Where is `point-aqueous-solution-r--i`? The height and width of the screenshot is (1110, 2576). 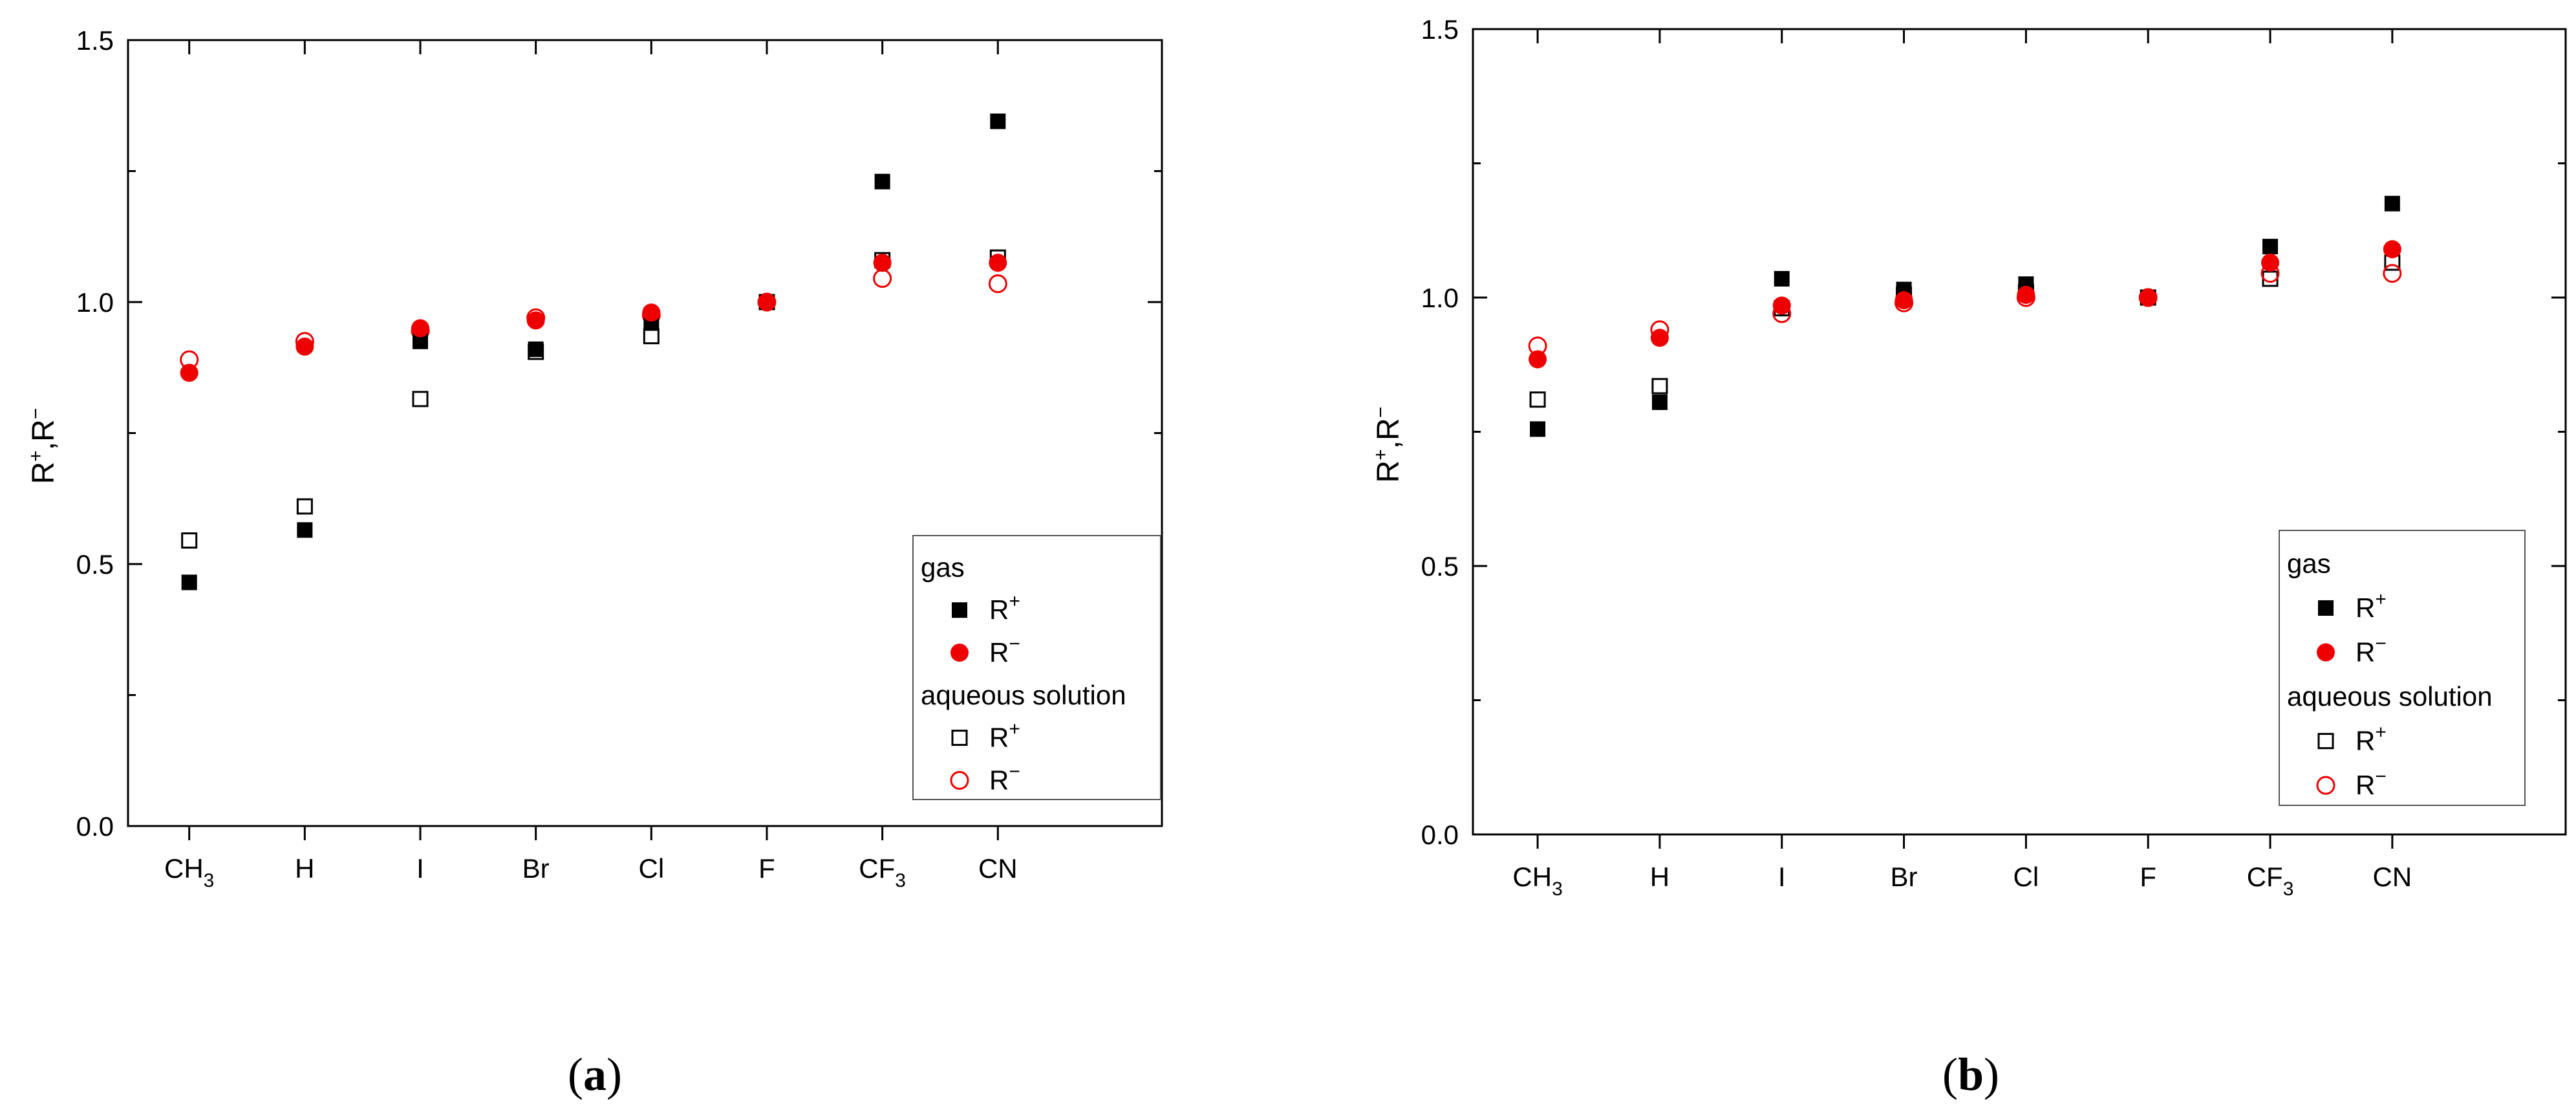 point-aqueous-solution-r--i is located at coordinates (420, 399).